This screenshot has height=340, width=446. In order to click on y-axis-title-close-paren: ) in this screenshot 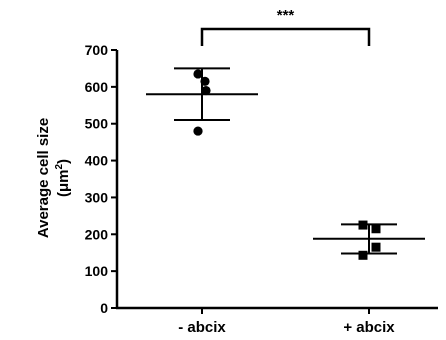, I will do `click(63, 161)`.